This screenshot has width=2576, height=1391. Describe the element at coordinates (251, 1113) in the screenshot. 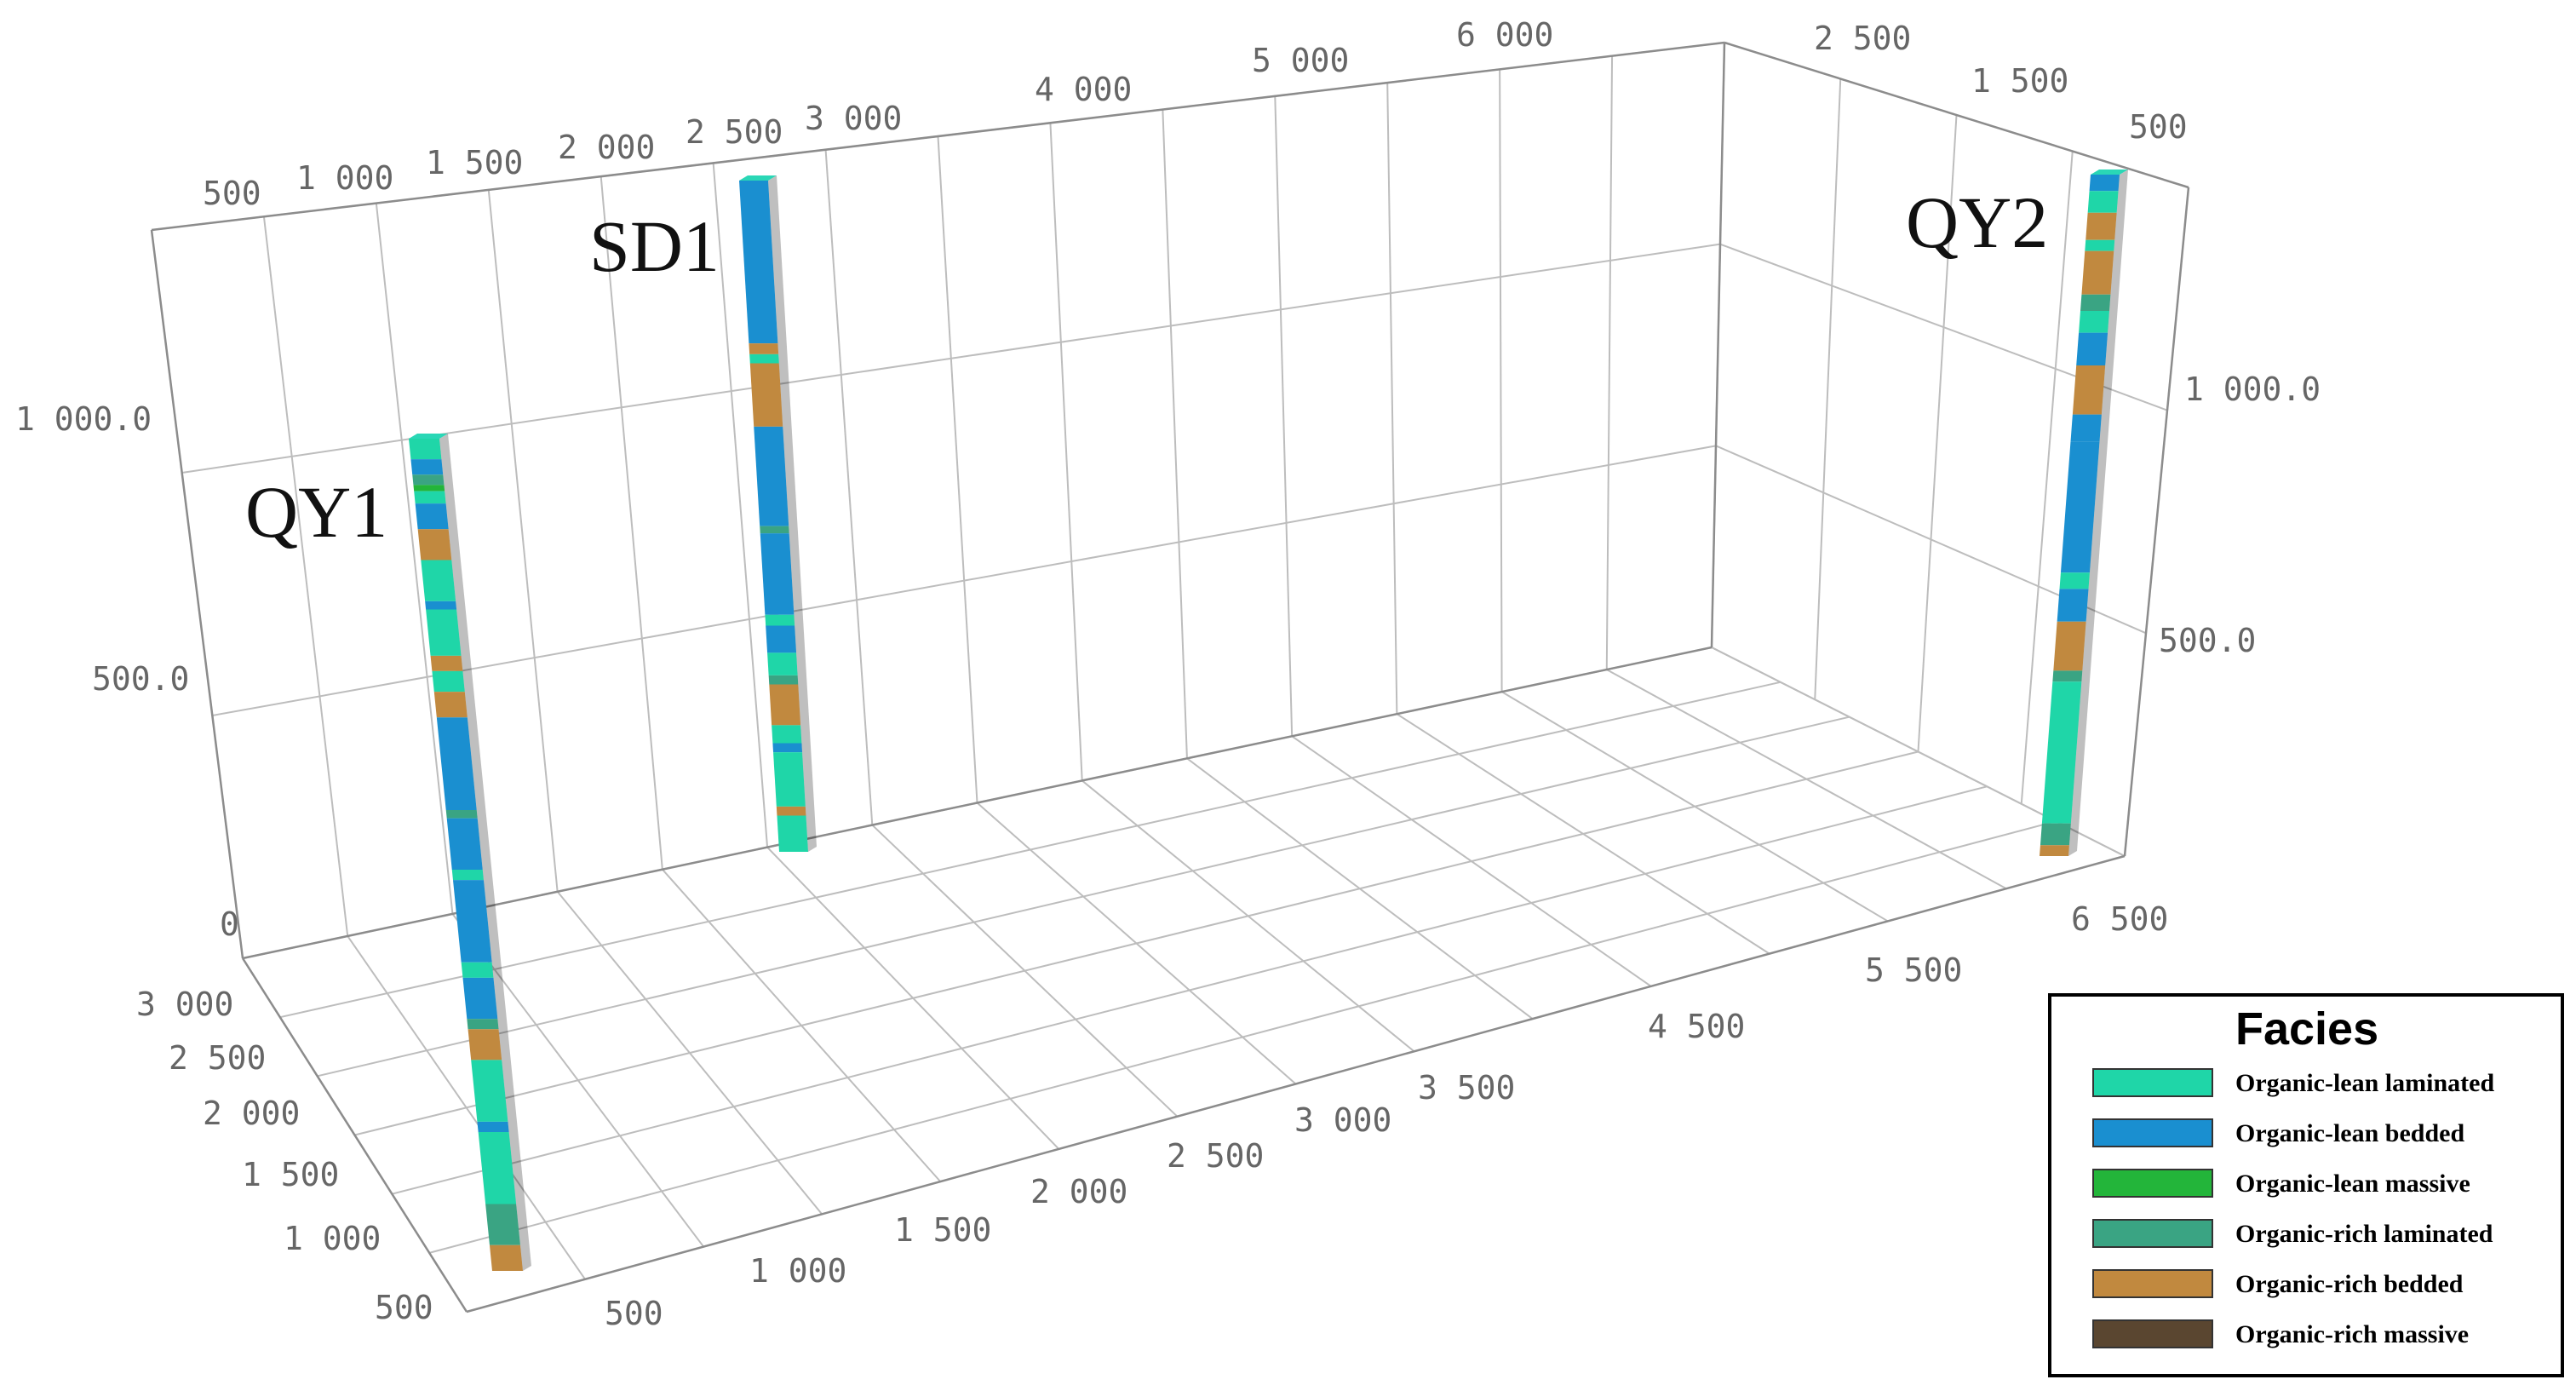

I see `y-left-tick: 2 000` at that location.